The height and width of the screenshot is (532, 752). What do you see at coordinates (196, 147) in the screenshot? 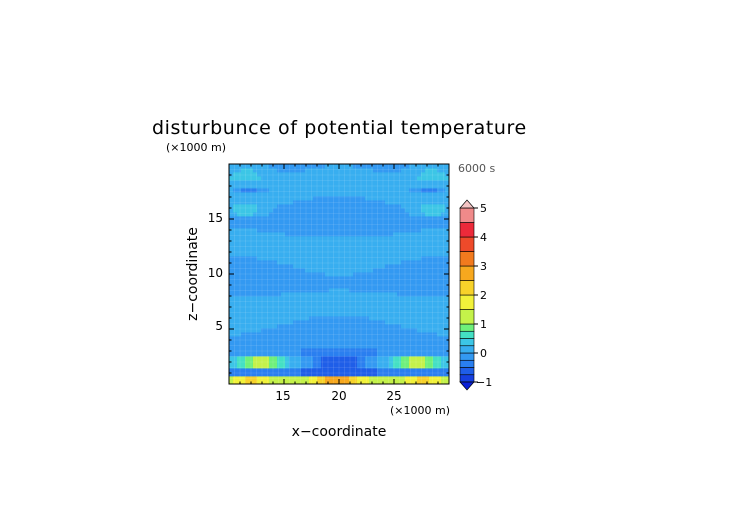
I see `y-unit-label: (×1000 m)` at bounding box center [196, 147].